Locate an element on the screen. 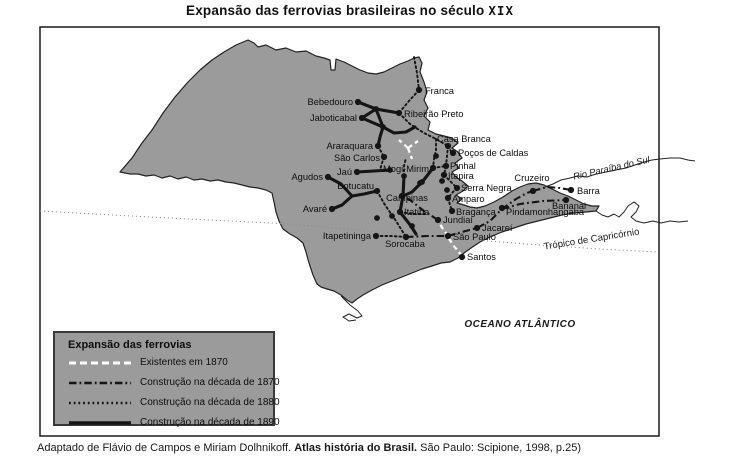 The image size is (730, 468). legend-line-sample-existing is located at coordinates (100, 362).